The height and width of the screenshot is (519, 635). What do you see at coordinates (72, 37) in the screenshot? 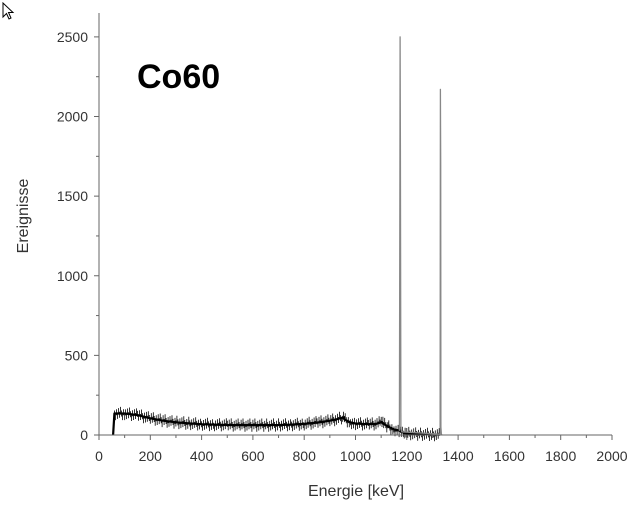
I see `y-tick-label: 2500` at bounding box center [72, 37].